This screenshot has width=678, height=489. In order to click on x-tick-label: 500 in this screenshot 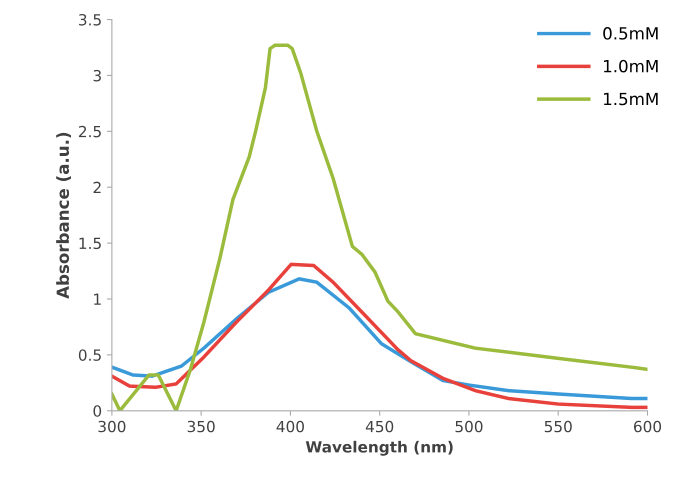, I will do `click(469, 426)`.